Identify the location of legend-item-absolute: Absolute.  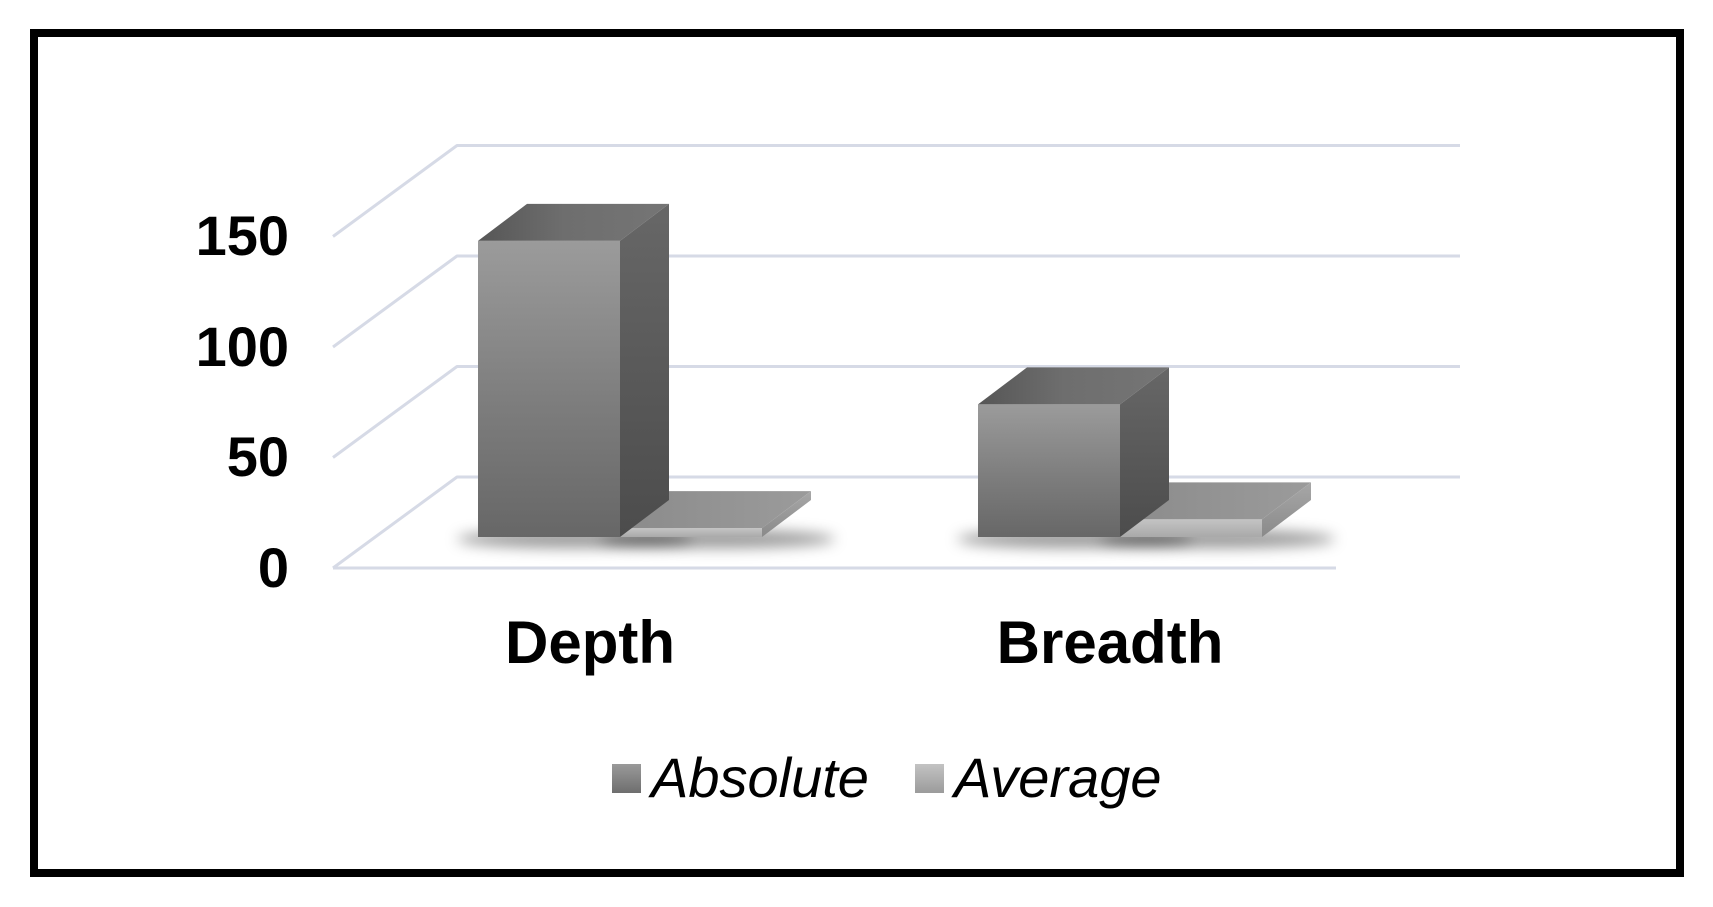
(740, 778).